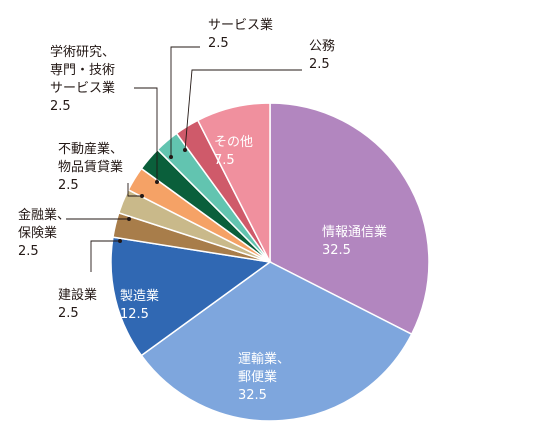  I want to click on slice-label-8: サービス業 2.5, so click(240, 34).